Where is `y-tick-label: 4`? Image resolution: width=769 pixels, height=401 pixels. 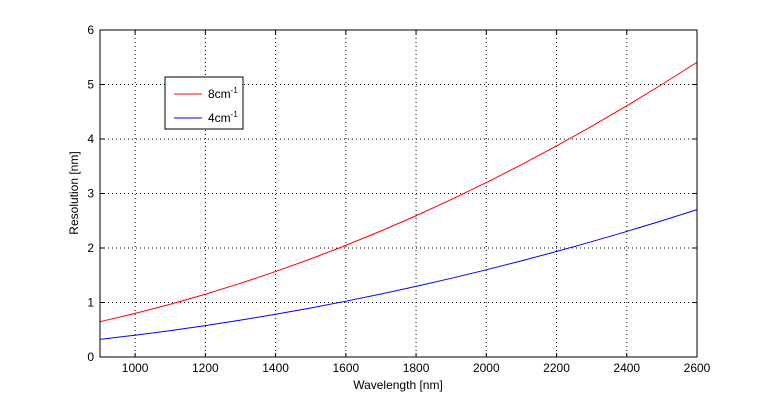 y-tick-label: 4 is located at coordinates (90, 139).